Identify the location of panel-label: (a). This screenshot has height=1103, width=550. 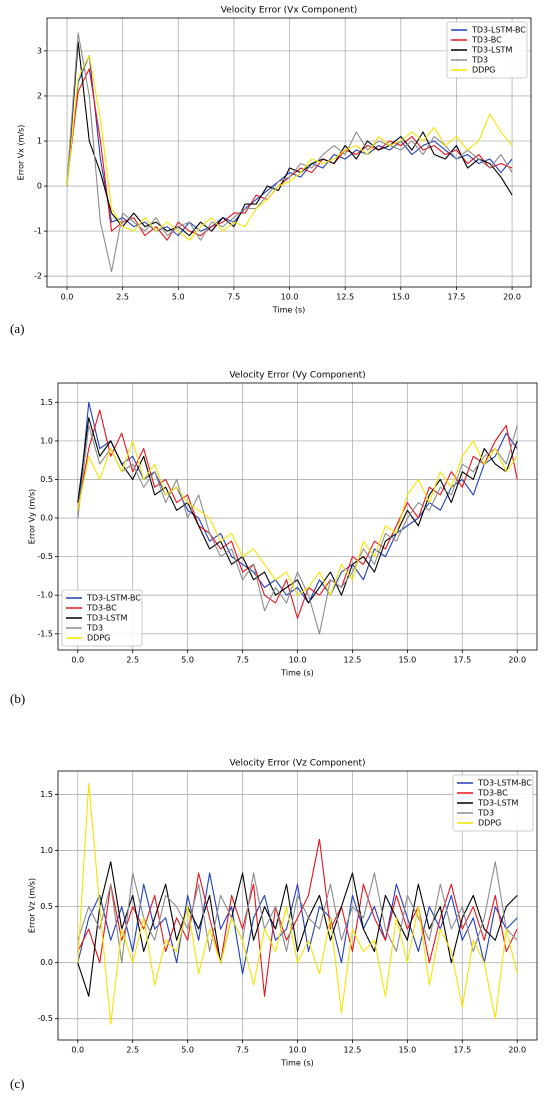
(17, 328).